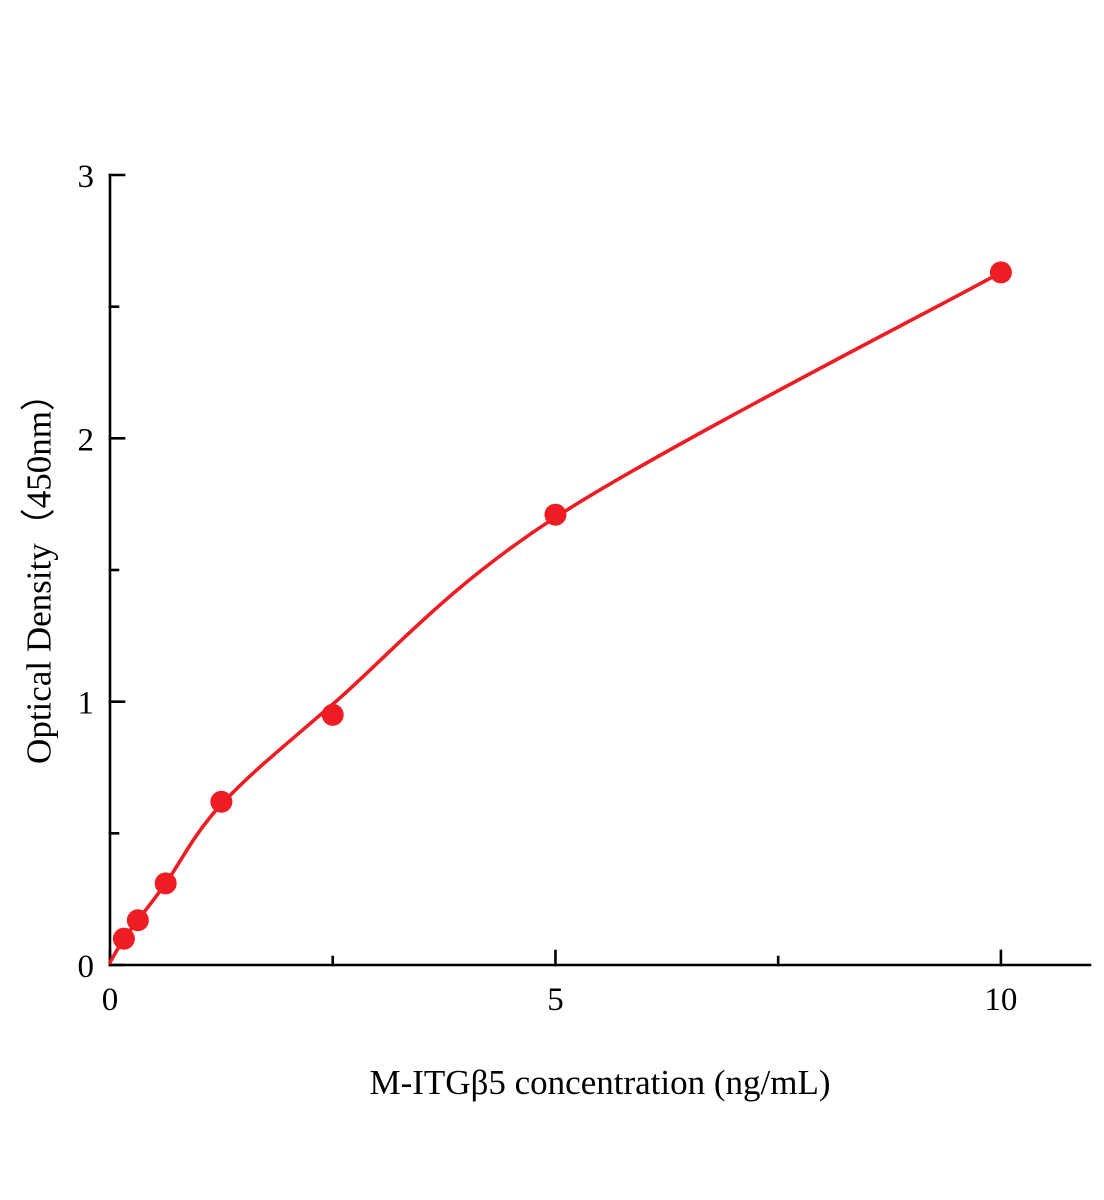 The width and height of the screenshot is (1104, 1200). I want to click on x-axis-title: M-ITGβ5 concentration (ng/mL), so click(600, 1082).